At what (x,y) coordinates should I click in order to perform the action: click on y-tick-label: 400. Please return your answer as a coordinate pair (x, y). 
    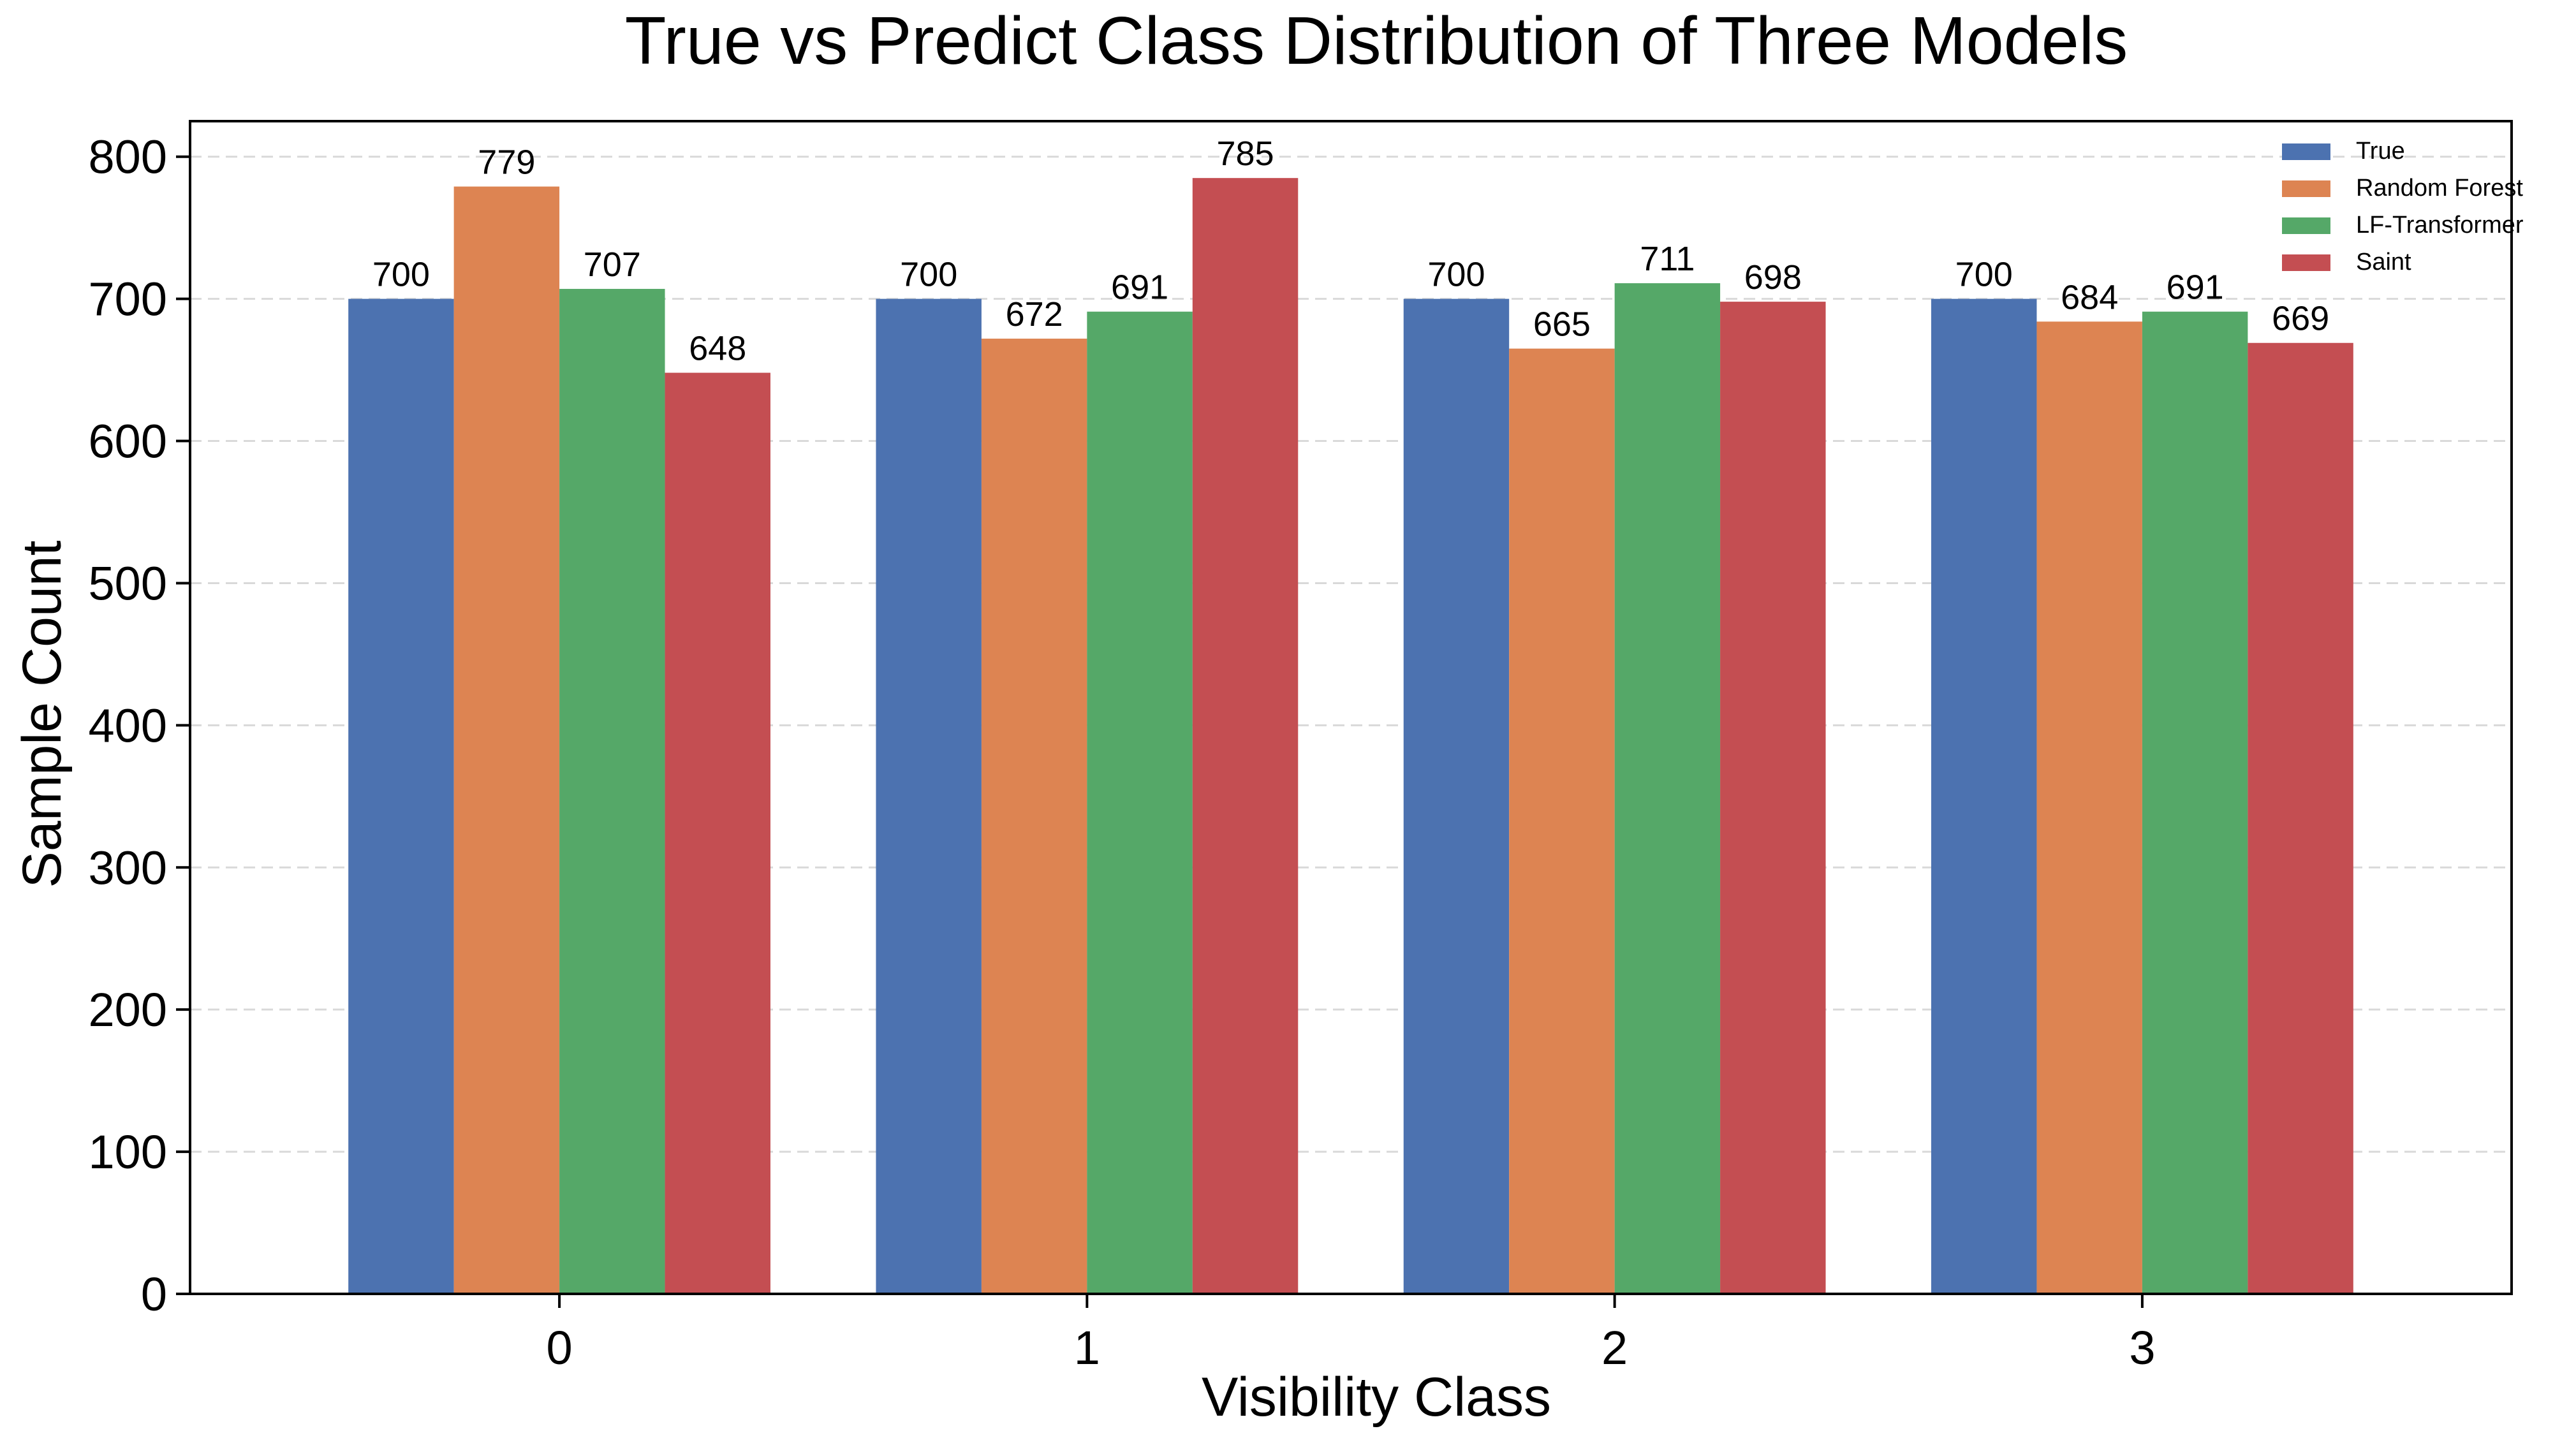
    Looking at the image, I should click on (128, 726).